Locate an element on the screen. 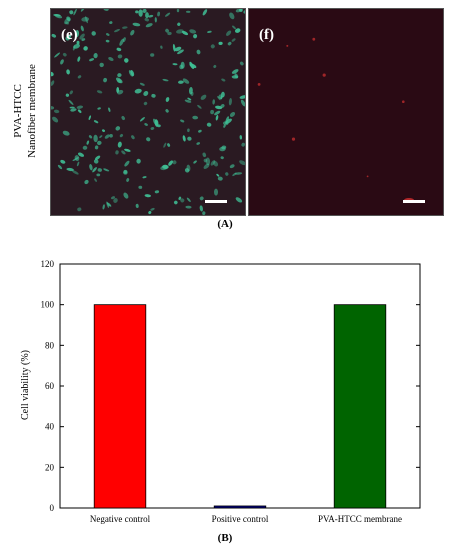  y-tick-label: 40 is located at coordinates (50, 427).